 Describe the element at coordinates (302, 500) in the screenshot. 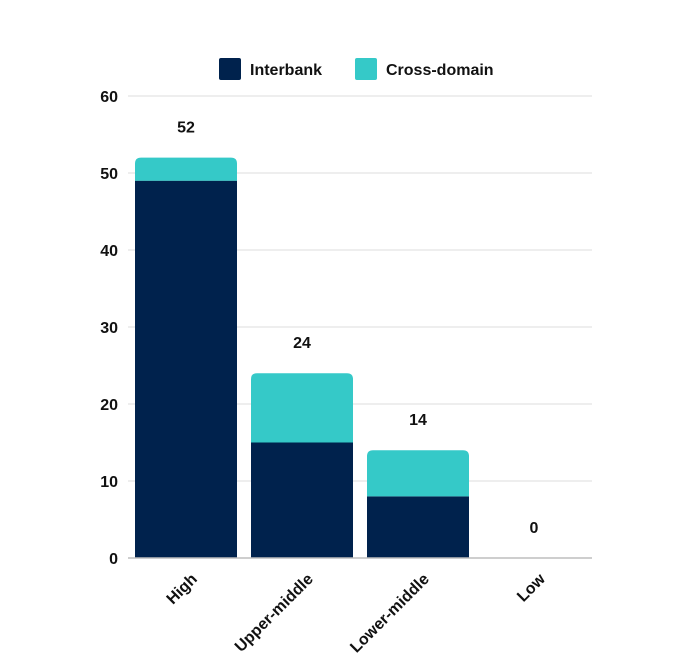

I see `bar-upper-middle-interbank` at that location.